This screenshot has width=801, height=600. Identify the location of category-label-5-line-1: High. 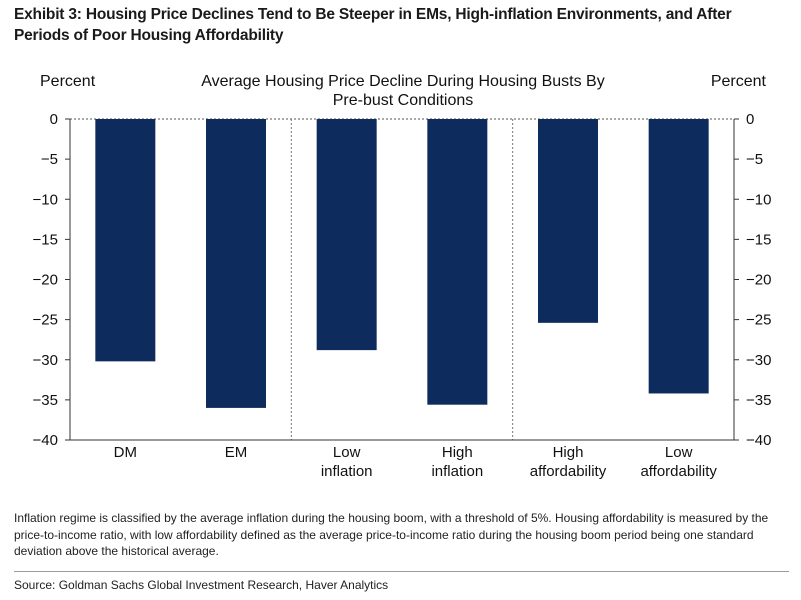
(568, 452).